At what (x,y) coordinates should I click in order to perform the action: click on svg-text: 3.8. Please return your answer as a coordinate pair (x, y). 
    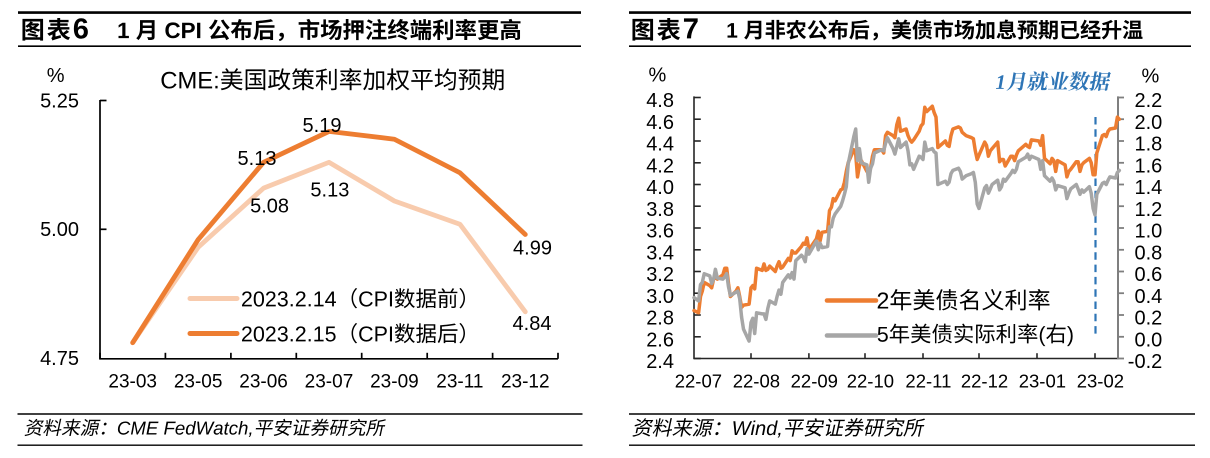
    Looking at the image, I should click on (660, 210).